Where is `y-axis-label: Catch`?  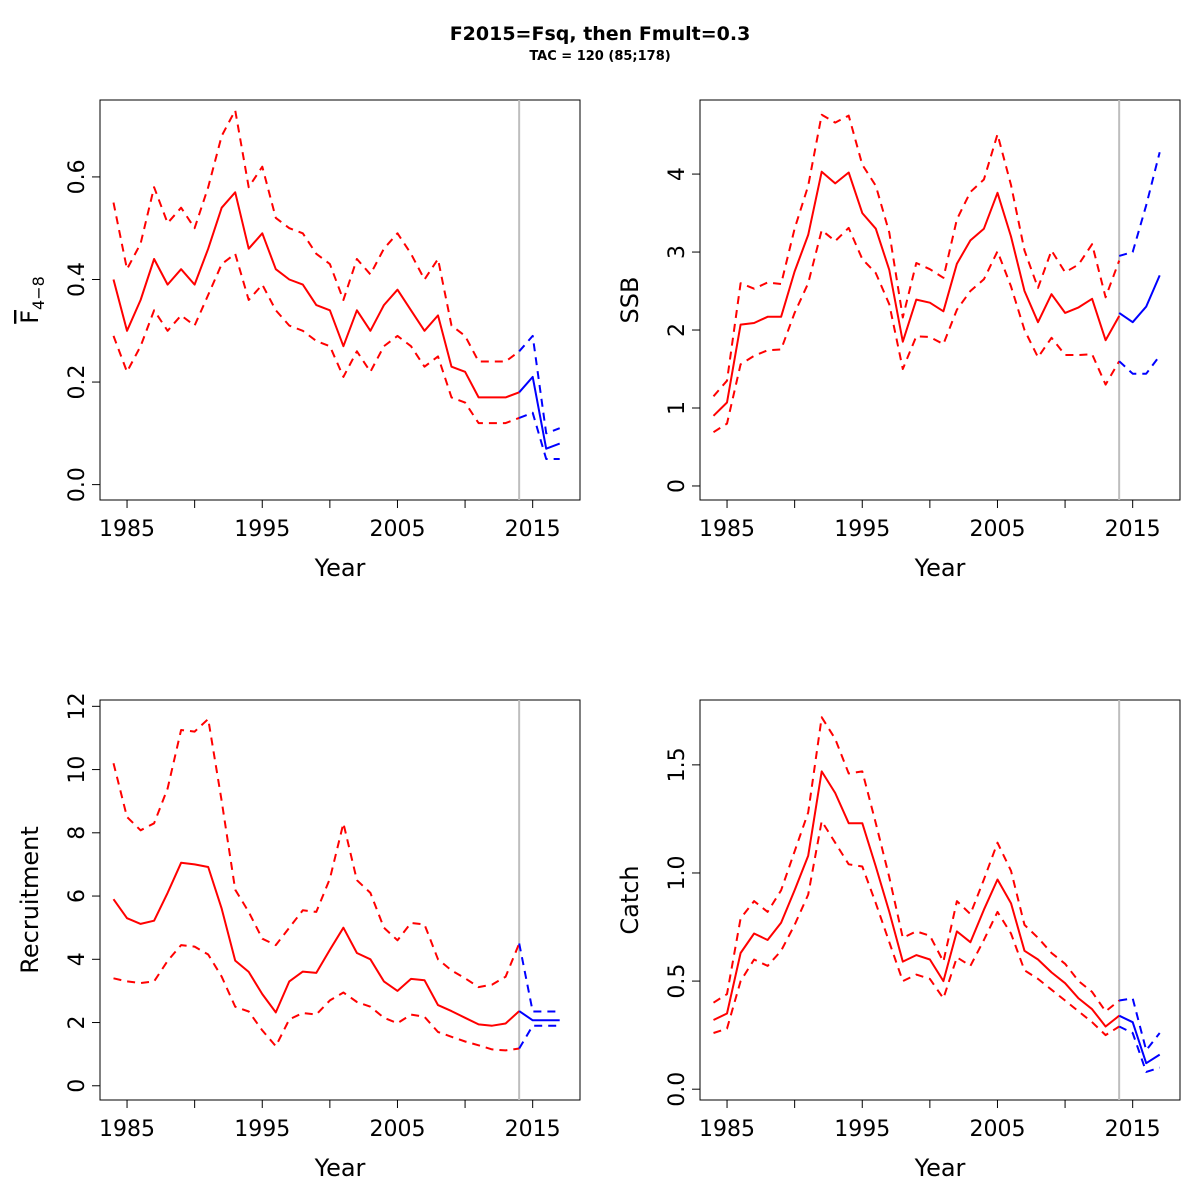 y-axis-label: Catch is located at coordinates (630, 899).